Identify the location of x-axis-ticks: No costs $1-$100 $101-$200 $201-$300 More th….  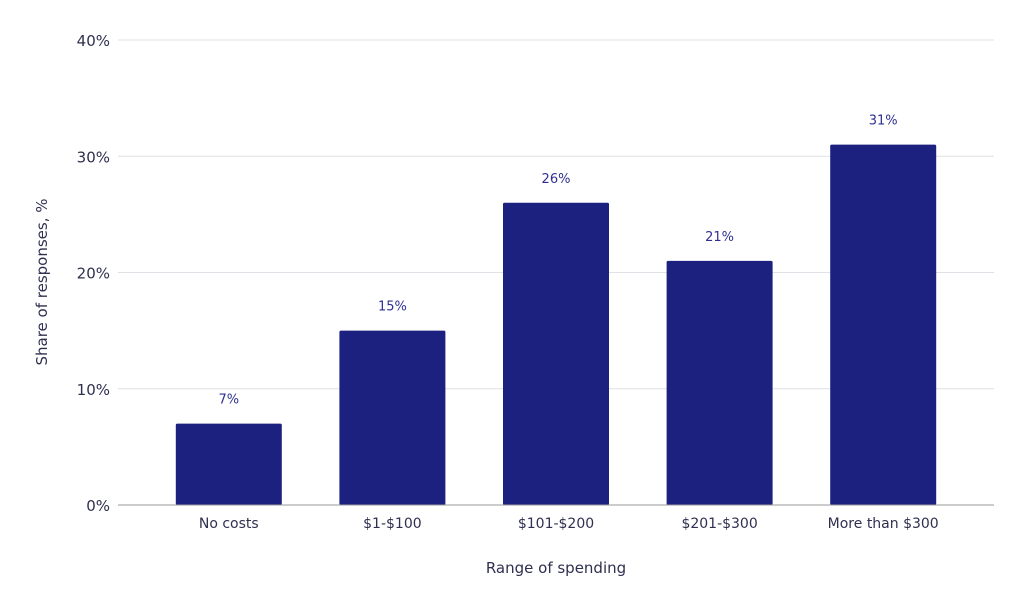
(569, 524).